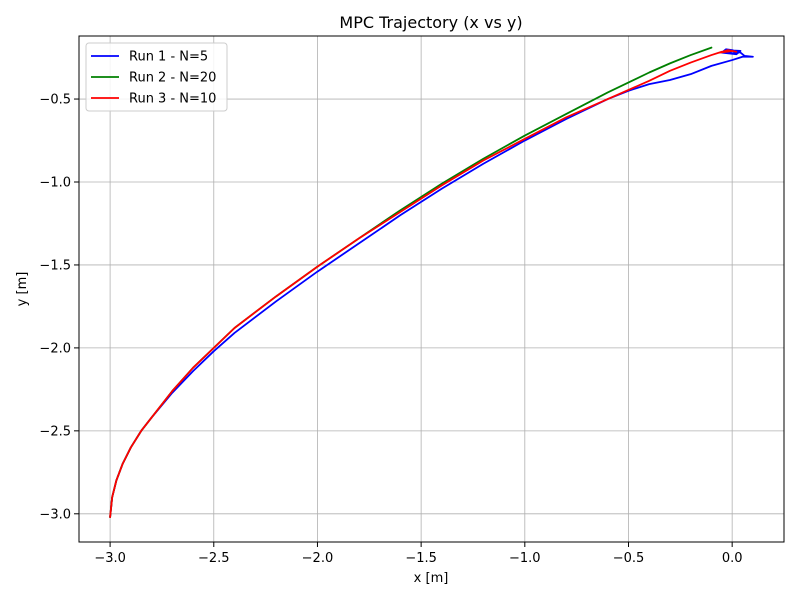 The width and height of the screenshot is (800, 600). What do you see at coordinates (318, 558) in the screenshot?
I see `x-tick-label: −2.0` at bounding box center [318, 558].